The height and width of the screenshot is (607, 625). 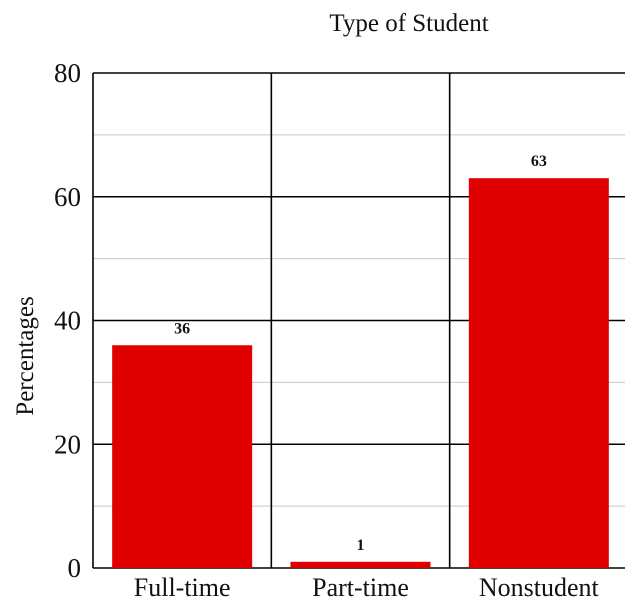 I want to click on x-category-label: Nonstudent, so click(x=539, y=587).